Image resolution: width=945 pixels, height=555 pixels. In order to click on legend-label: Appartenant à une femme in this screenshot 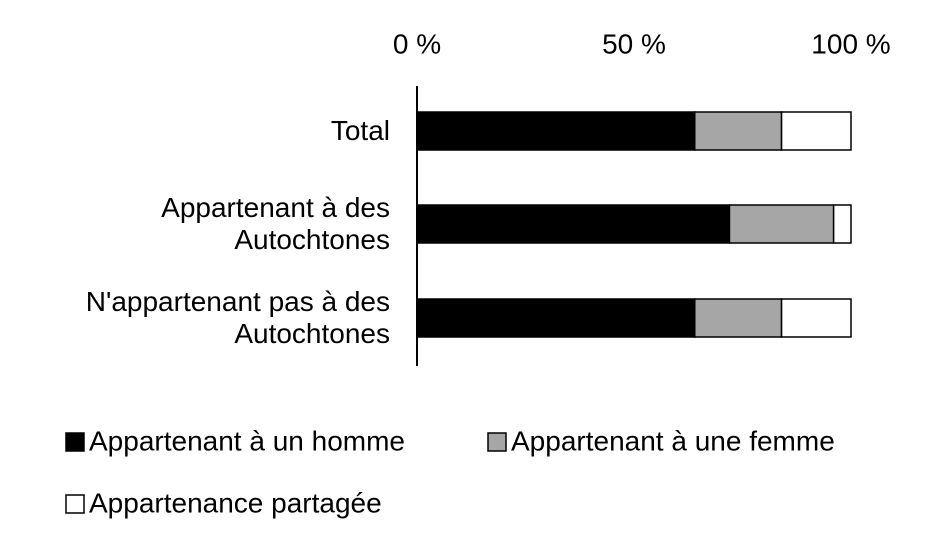, I will do `click(673, 440)`.